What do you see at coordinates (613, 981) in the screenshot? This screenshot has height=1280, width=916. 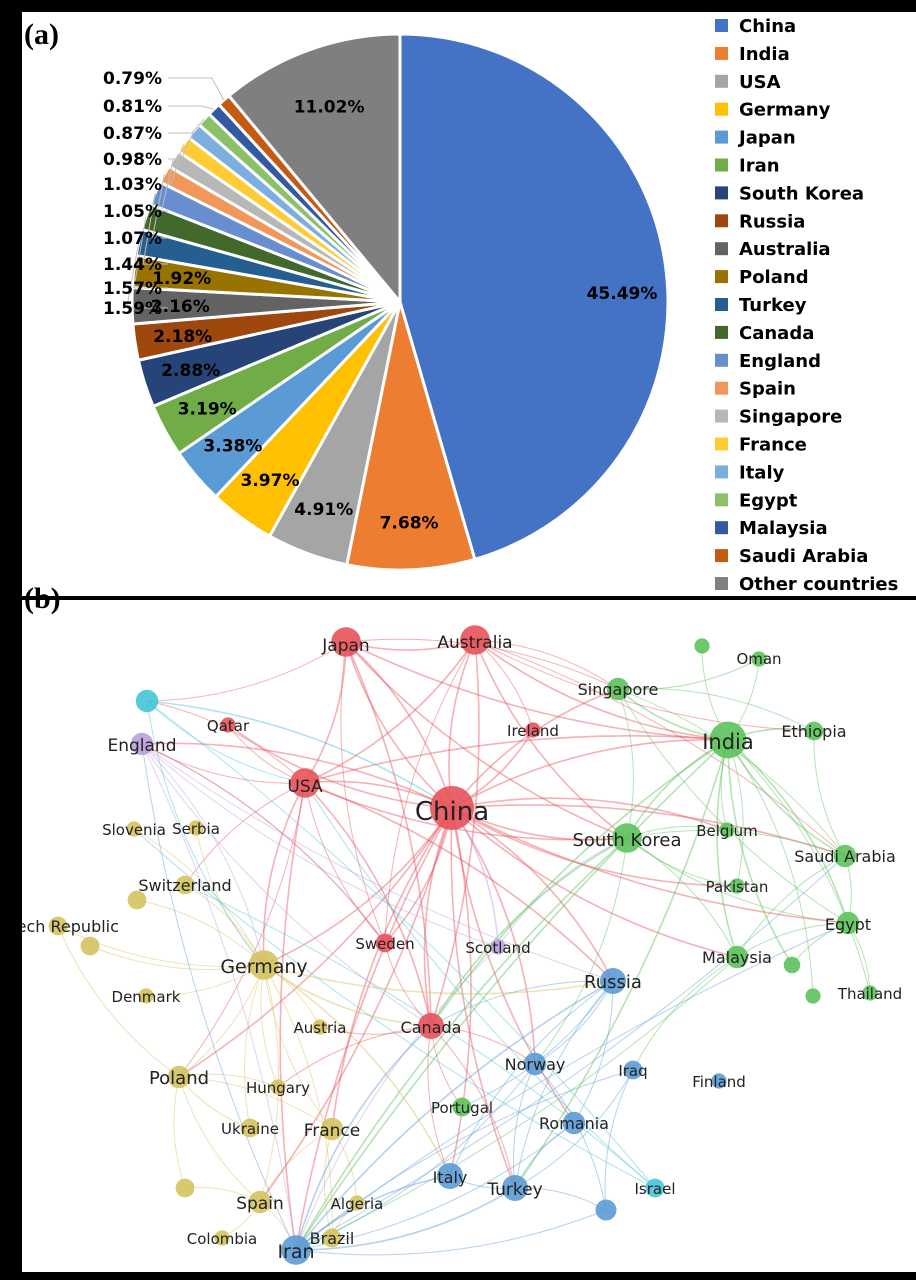 I see `node-russia` at bounding box center [613, 981].